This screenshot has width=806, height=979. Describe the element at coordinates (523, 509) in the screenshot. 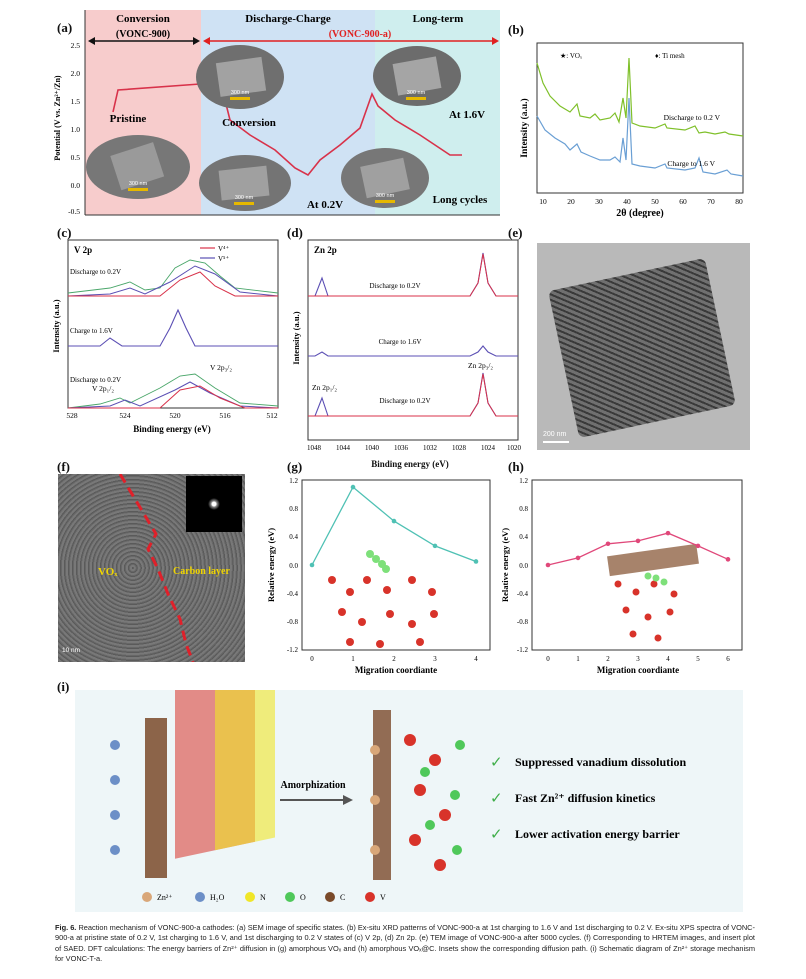

I see `ytick: 0.8` at that location.